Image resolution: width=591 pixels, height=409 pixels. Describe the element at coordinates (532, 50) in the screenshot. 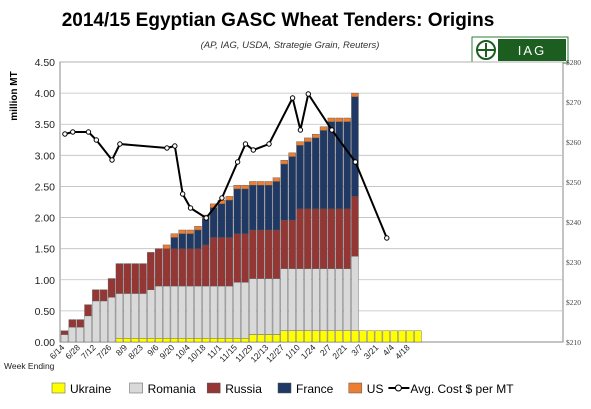

I see `logo-text: IAG` at that location.